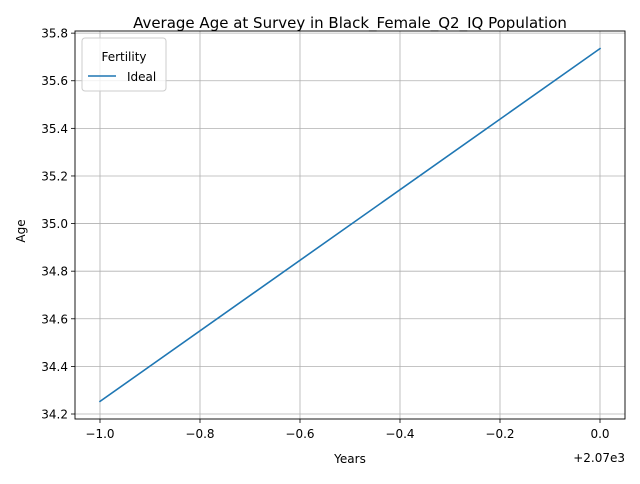 This screenshot has width=640, height=484. Describe the element at coordinates (99, 434) in the screenshot. I see `x-tick-label: −1.0` at that location.